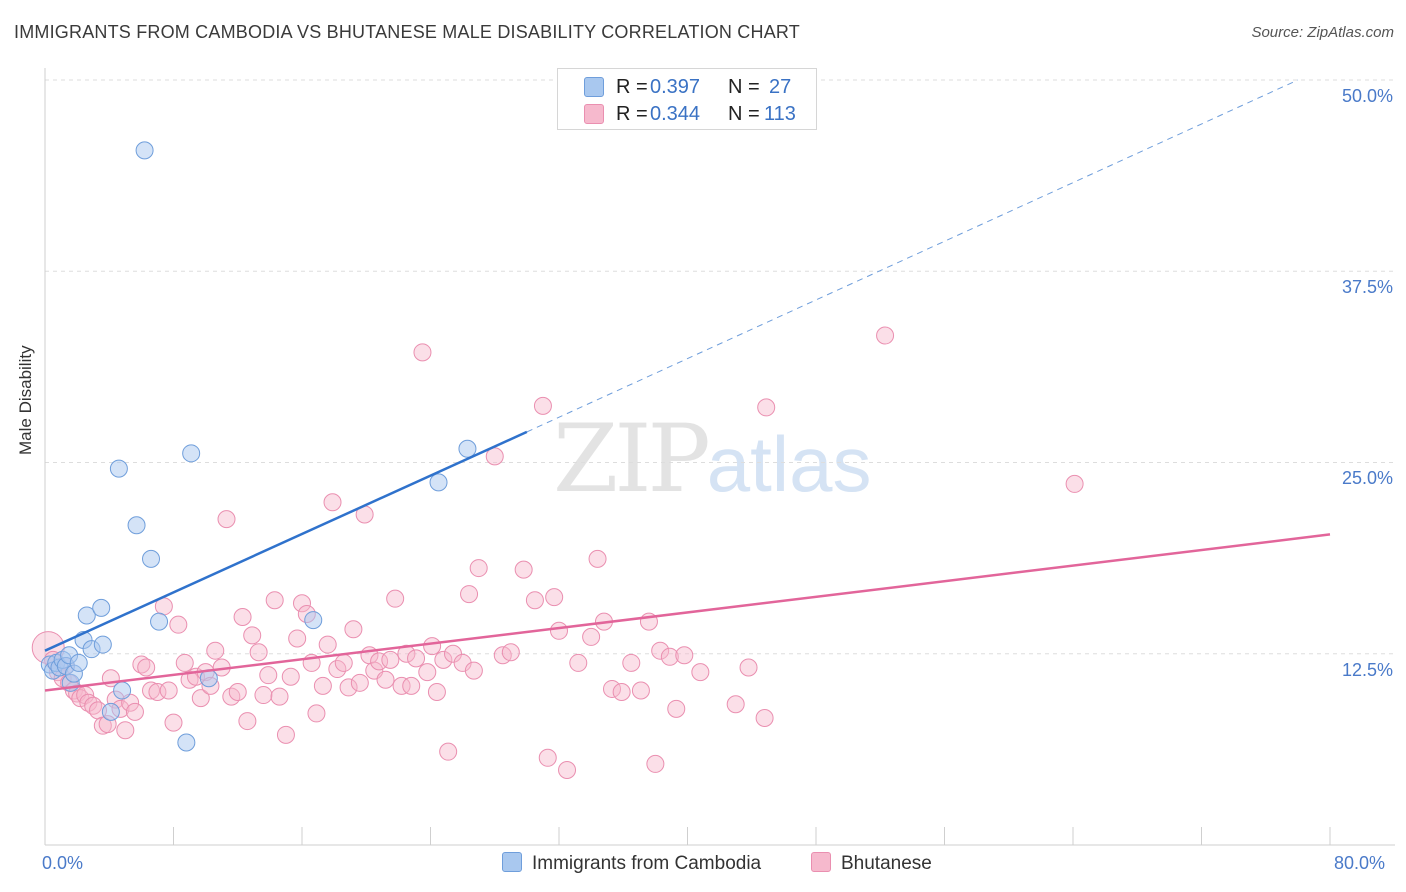 This screenshot has height=892, width=1406. What do you see at coordinates (594, 114) in the screenshot?
I see `legend-swatch-pink` at bounding box center [594, 114].